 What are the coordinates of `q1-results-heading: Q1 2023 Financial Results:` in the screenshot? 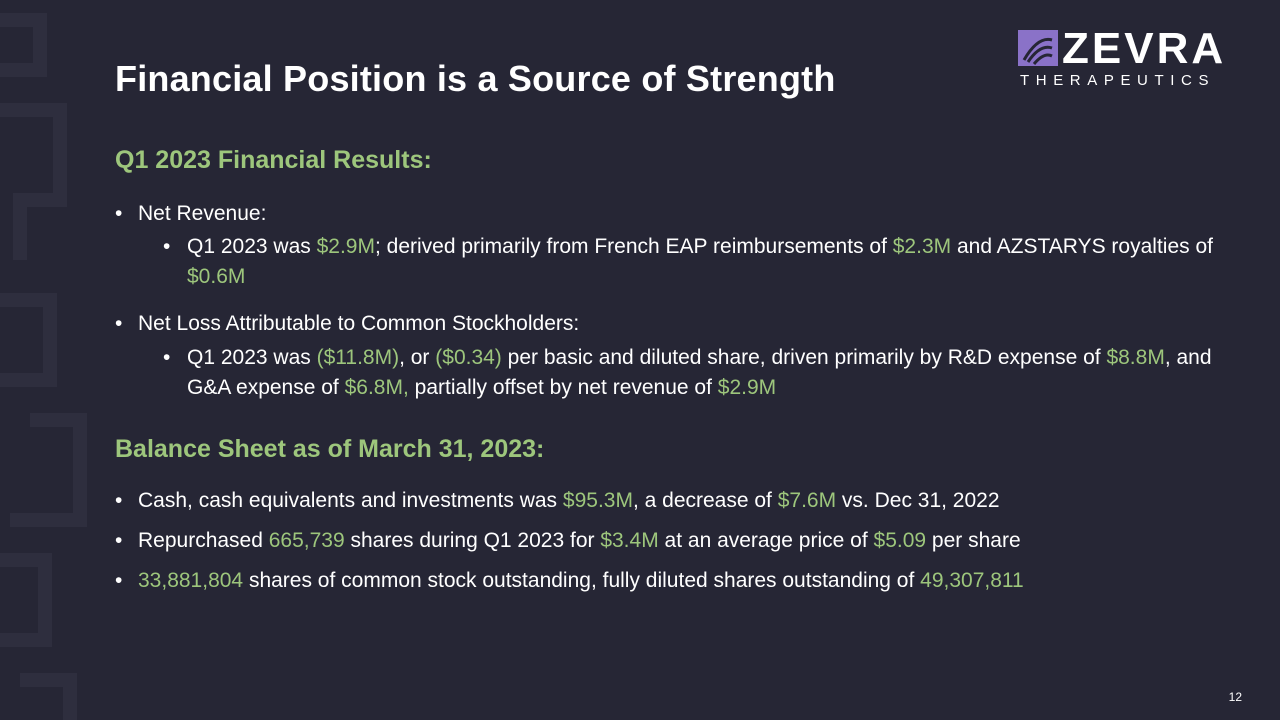 It's located at (273, 160).